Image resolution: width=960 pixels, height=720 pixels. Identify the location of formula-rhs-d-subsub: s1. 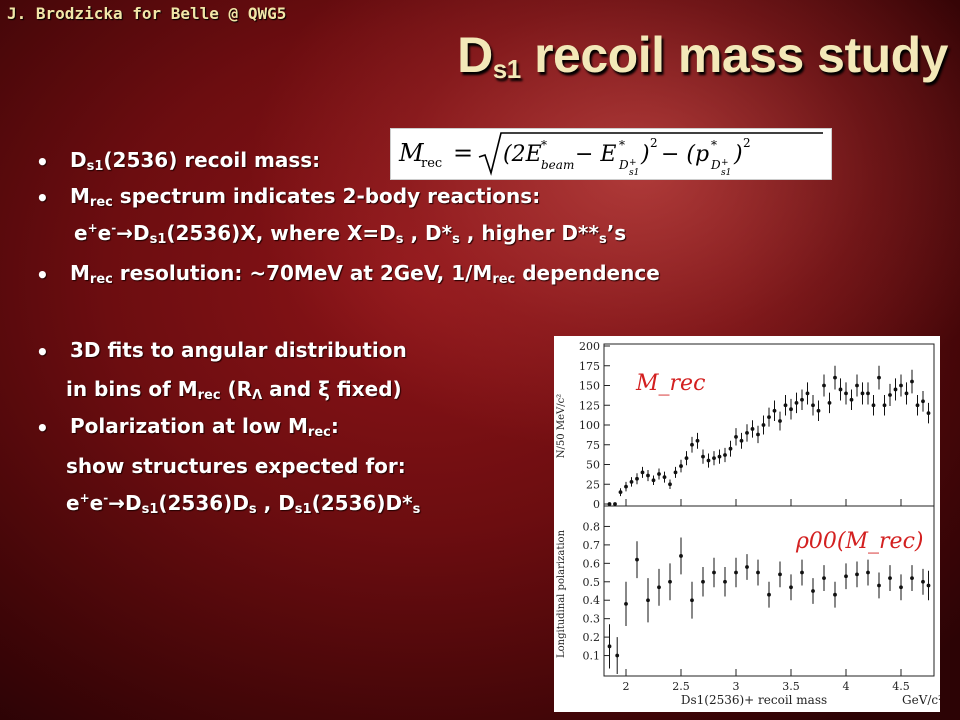
(726, 173).